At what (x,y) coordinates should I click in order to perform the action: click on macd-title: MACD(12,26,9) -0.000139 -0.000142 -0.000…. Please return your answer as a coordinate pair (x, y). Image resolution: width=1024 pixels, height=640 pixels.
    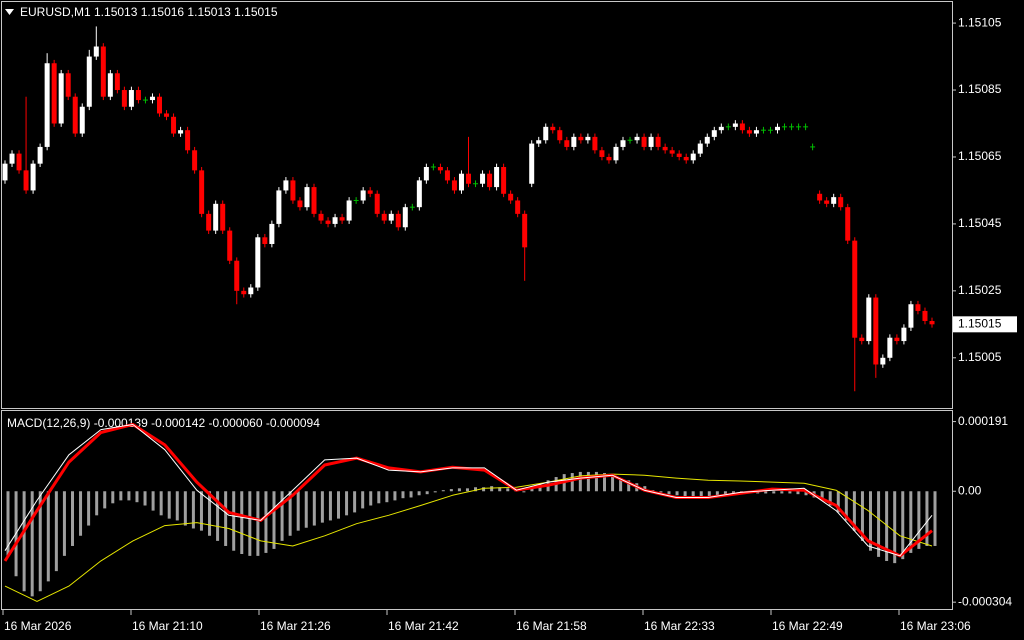
    Looking at the image, I should click on (163, 423).